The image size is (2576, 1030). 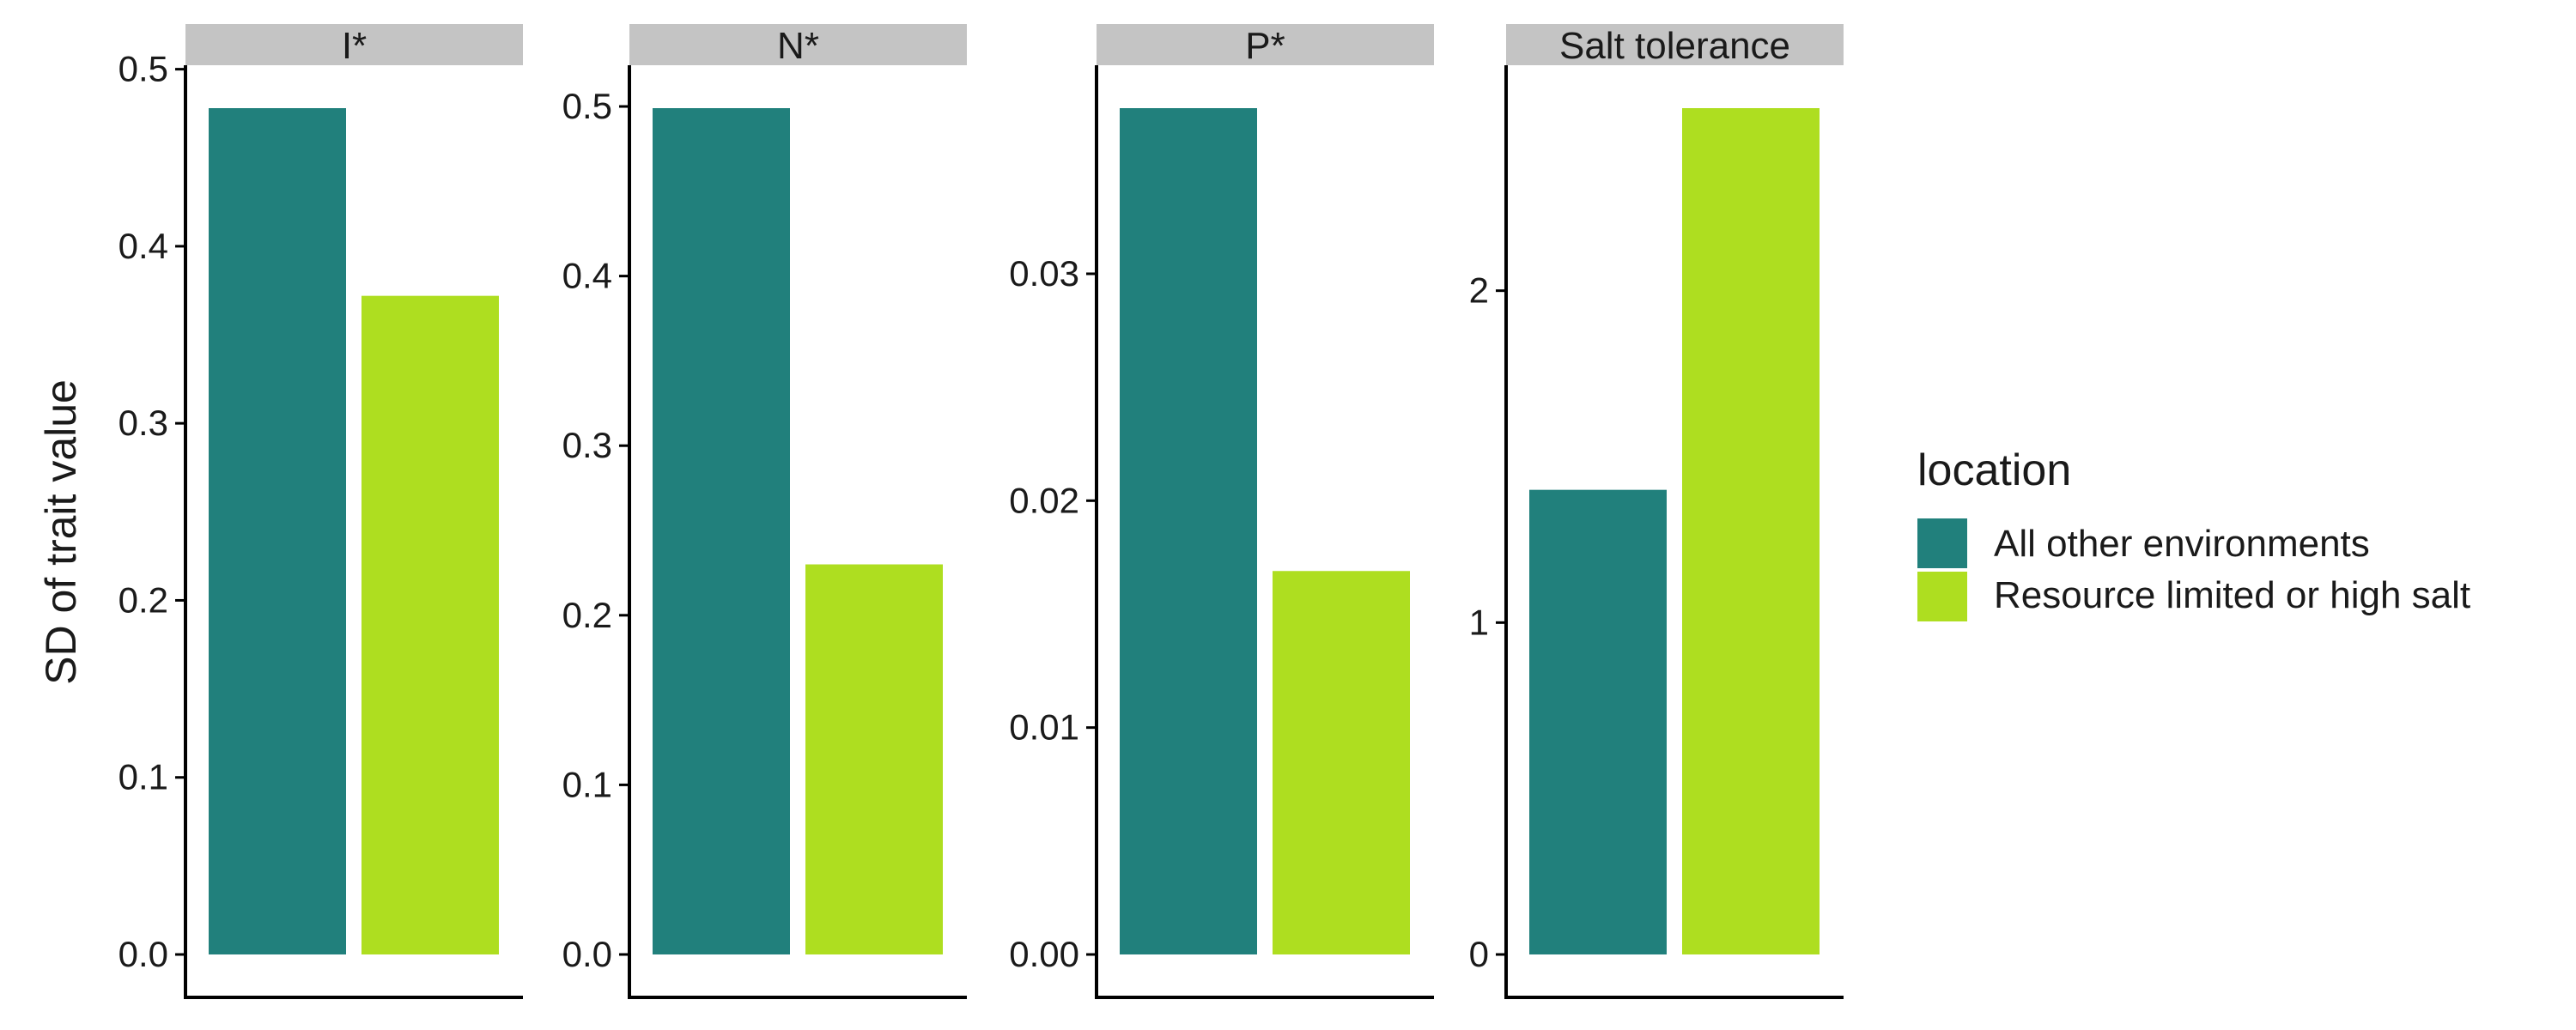 I want to click on panel-1: I* 0.0 0.1 0.2 0.3 0.4 0.5, so click(x=321, y=511).